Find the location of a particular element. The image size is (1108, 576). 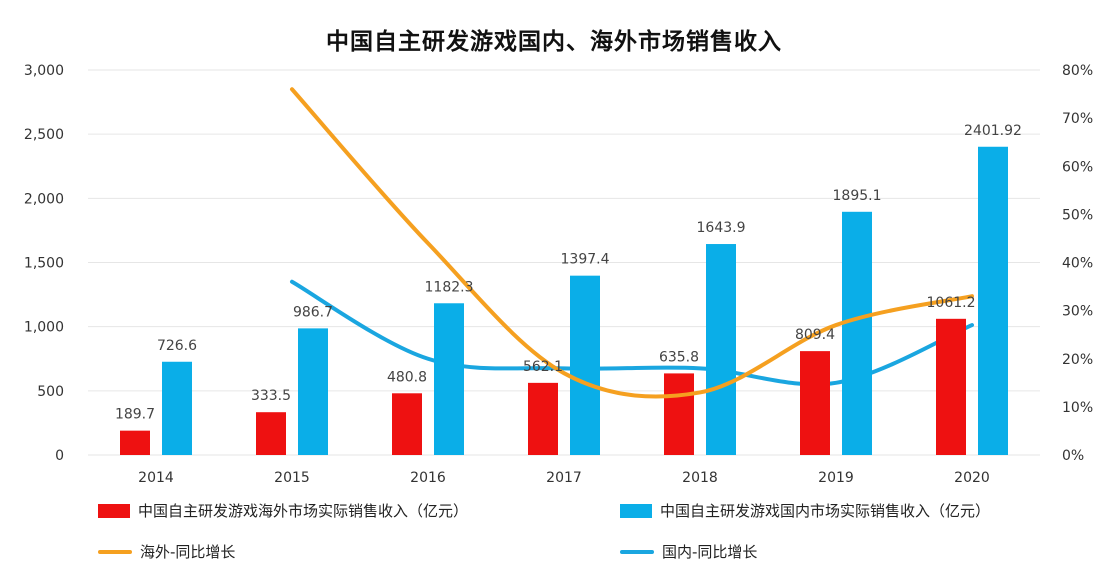

legend-item-overseas-revenue: 中国自主研发游戏海外市场实际销售收入（亿元） is located at coordinates (283, 510).